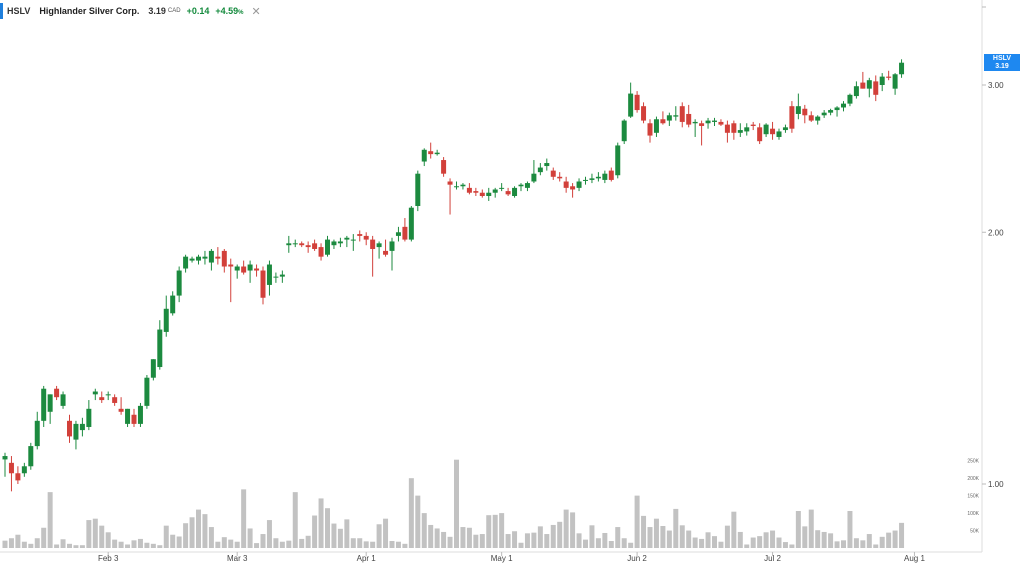  I want to click on volume-tick-label: 100K, so click(973, 514).